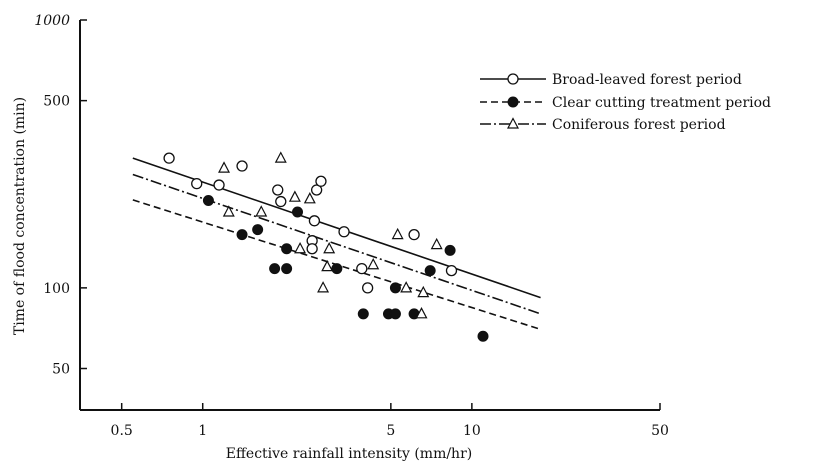  Describe the element at coordinates (56, 102) in the screenshot. I see `y-tick-label: 500` at that location.